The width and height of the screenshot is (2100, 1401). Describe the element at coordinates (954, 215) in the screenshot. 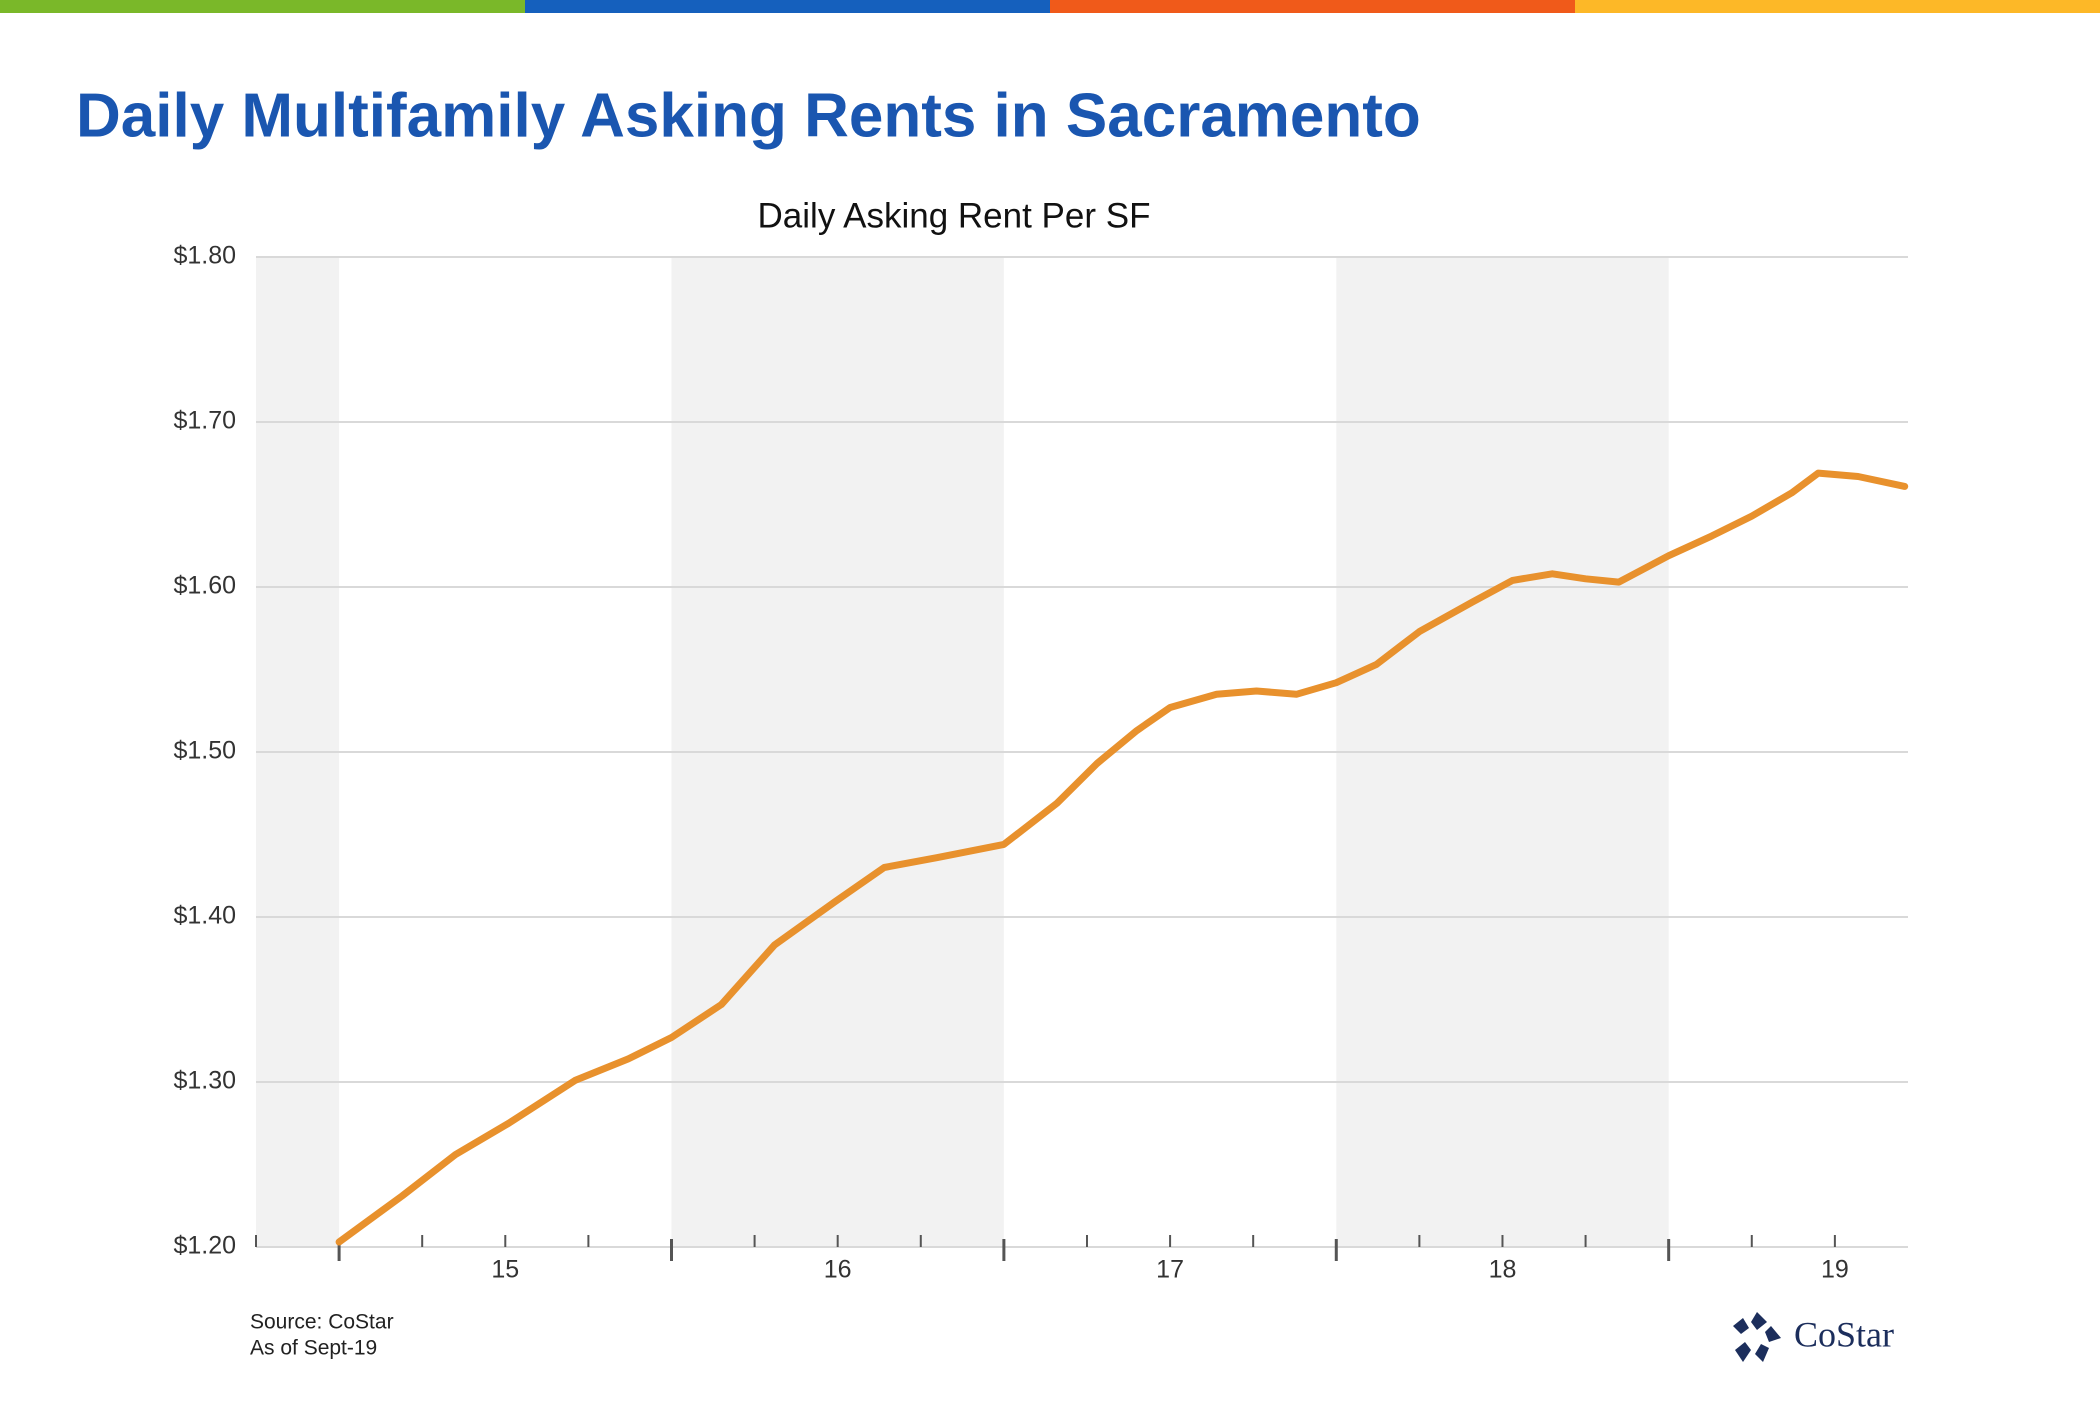

I see `chart-title: Daily Asking Rent Per SF` at that location.